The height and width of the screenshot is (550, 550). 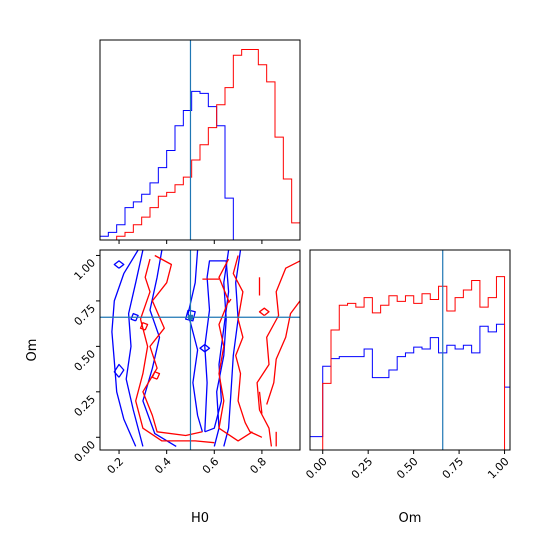 I want to click on om-x-tick-label-3: 0.50, so click(x=407, y=468).